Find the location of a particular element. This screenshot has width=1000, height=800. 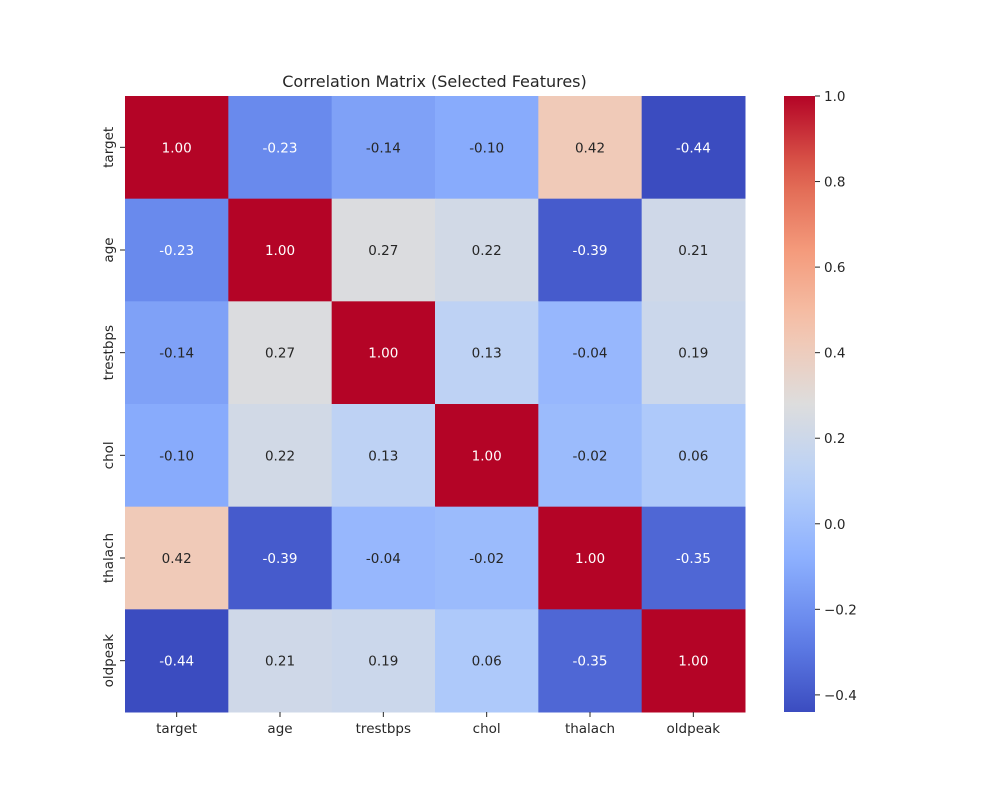

x-tick-label: age is located at coordinates (279, 729).